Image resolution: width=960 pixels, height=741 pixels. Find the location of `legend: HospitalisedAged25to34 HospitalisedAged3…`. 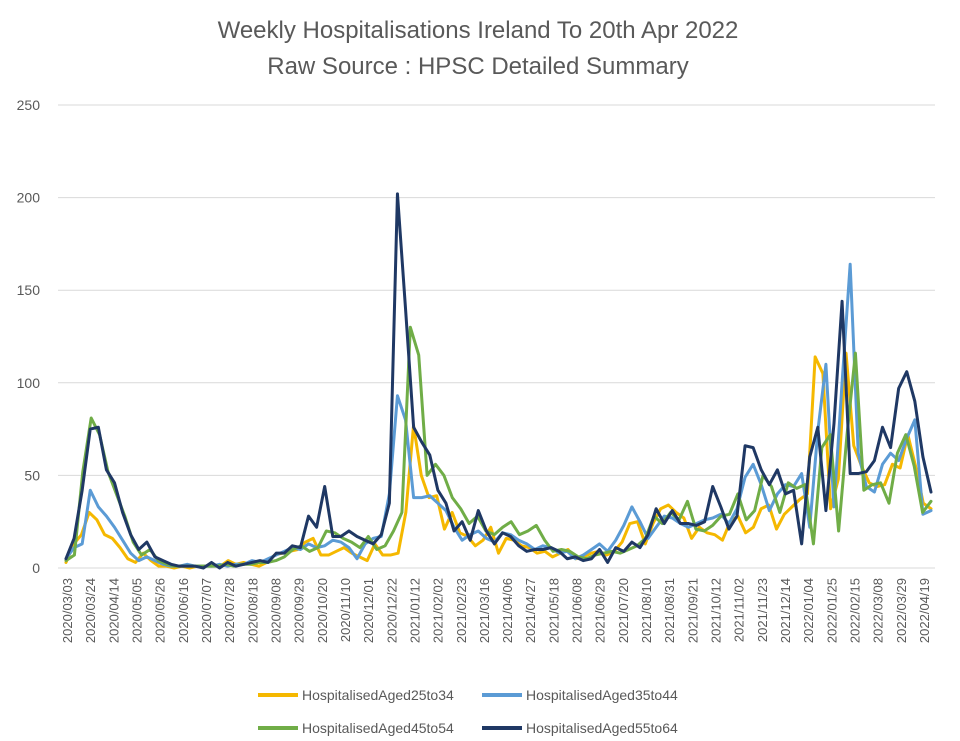

legend: HospitalisedAged25to34 HospitalisedAged3… is located at coordinates (468, 711).